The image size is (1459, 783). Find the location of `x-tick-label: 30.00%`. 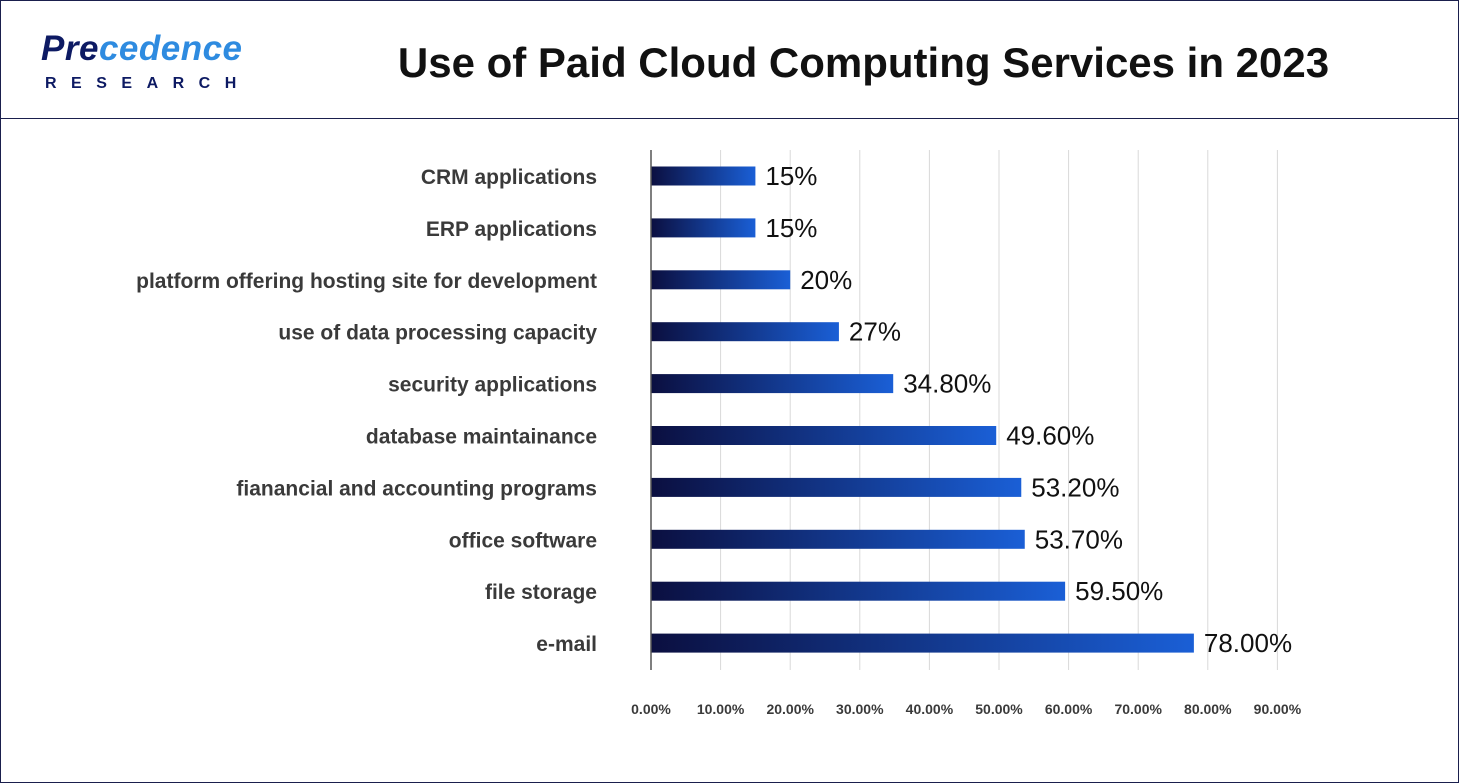

x-tick-label: 30.00% is located at coordinates (860, 709).